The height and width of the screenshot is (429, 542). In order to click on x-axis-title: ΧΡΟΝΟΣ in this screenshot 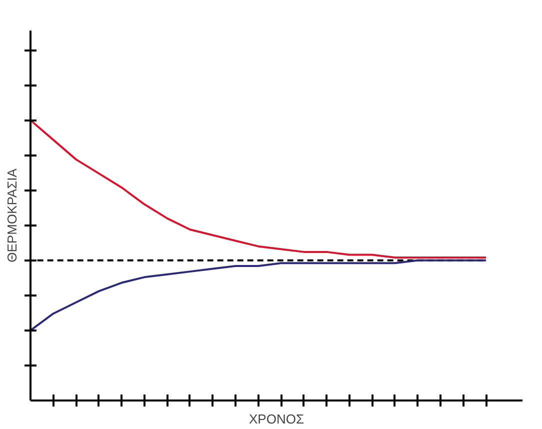, I will do `click(276, 419)`.